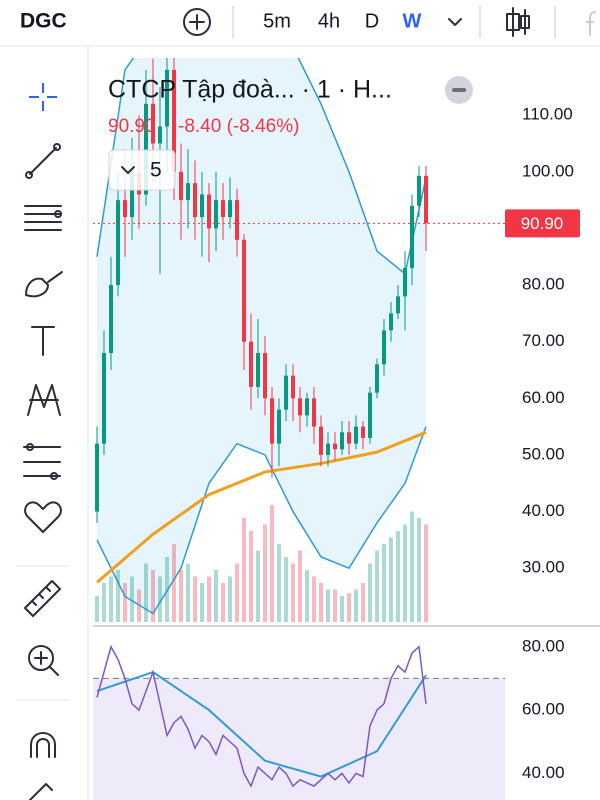 This screenshot has width=600, height=800. I want to click on crosshair-tool, so click(43, 97).